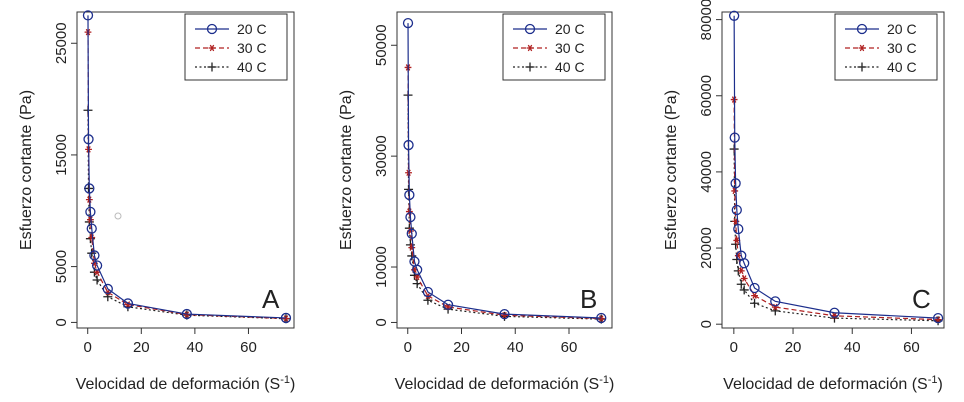  I want to click on panel-label: A, so click(271, 299).